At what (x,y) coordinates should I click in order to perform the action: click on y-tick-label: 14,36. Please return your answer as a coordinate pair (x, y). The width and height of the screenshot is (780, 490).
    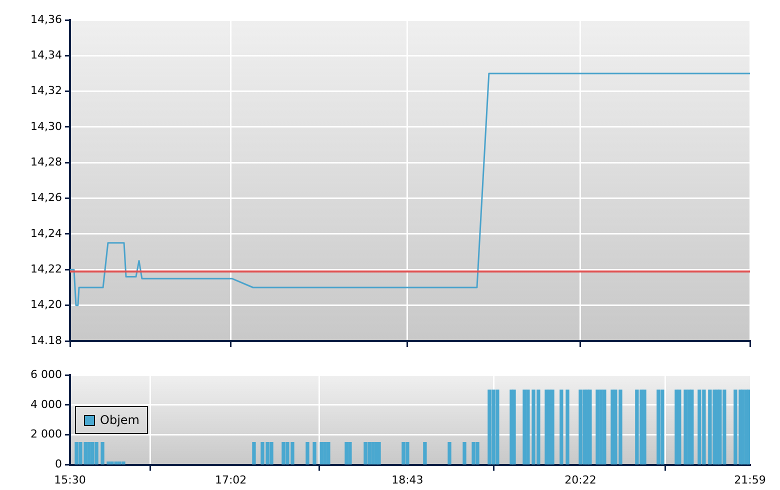
    Looking at the image, I should click on (46, 19).